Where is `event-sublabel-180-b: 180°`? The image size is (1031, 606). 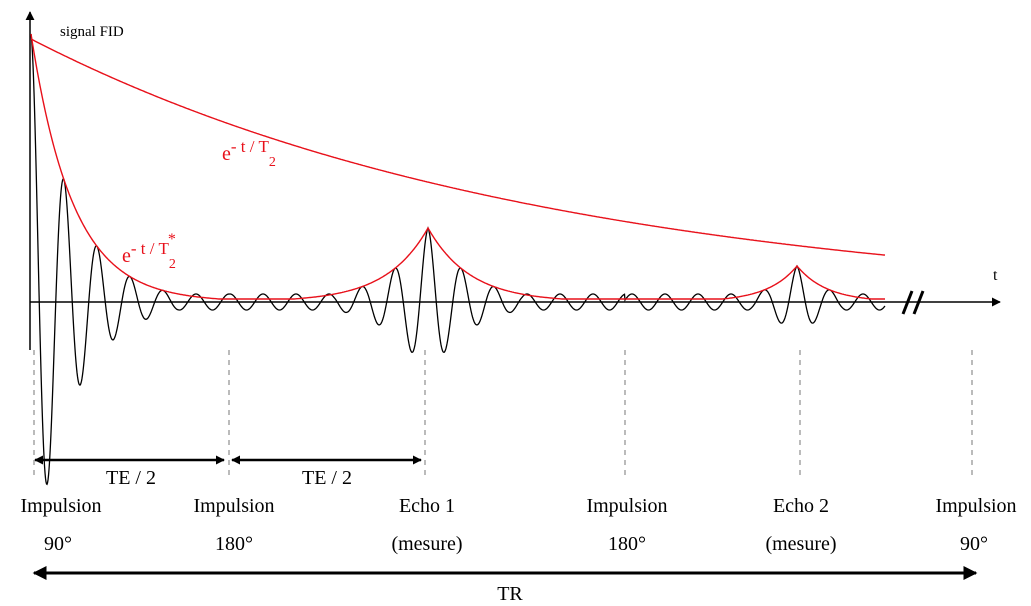 event-sublabel-180-b: 180° is located at coordinates (627, 544).